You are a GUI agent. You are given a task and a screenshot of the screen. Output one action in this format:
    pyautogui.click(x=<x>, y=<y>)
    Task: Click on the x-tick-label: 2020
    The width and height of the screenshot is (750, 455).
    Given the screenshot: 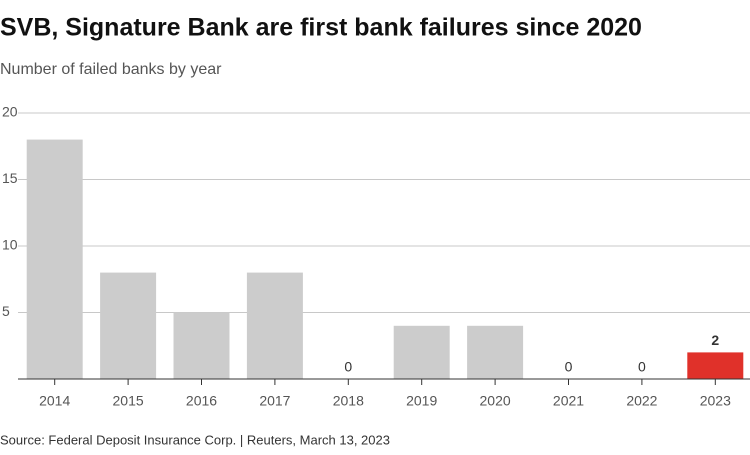 What is the action you would take?
    pyautogui.click(x=495, y=401)
    